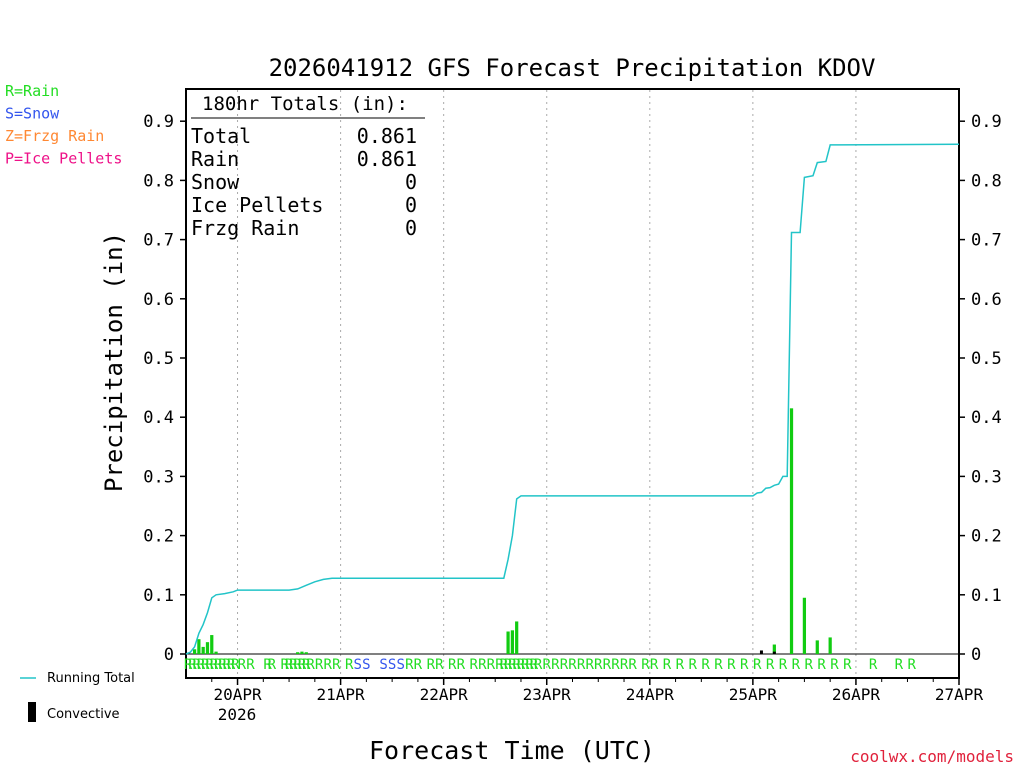 The width and height of the screenshot is (1024, 768). Describe the element at coordinates (932, 756) in the screenshot. I see `credit-text: coolwx.com/models` at that location.